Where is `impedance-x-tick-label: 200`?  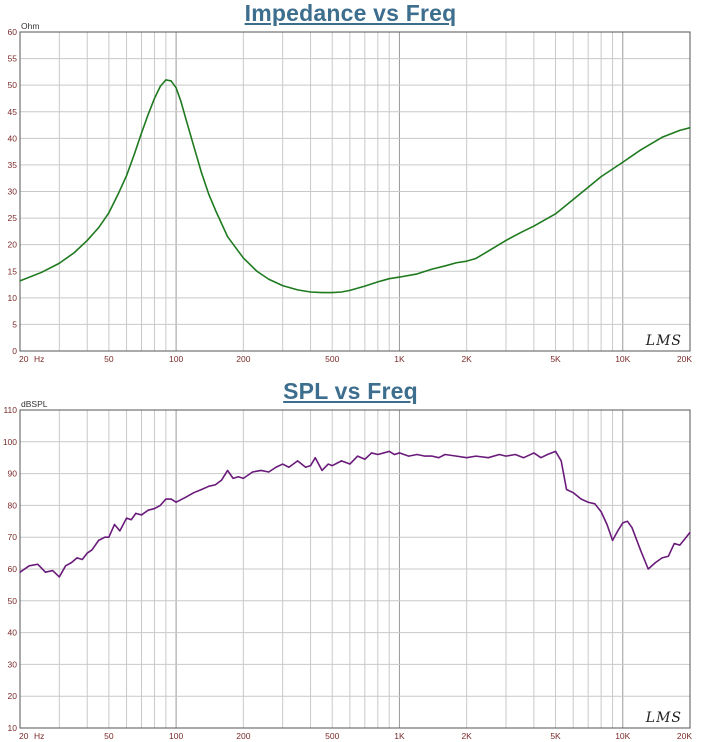
impedance-x-tick-label: 200 is located at coordinates (243, 359).